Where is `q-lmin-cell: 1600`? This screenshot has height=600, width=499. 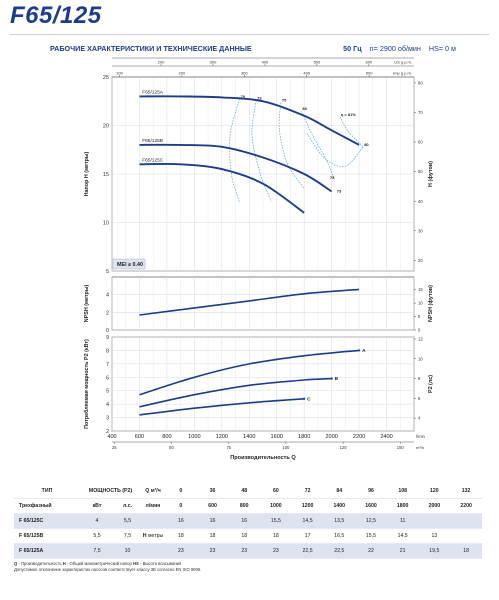 q-lmin-cell: 1600 is located at coordinates (371, 506).